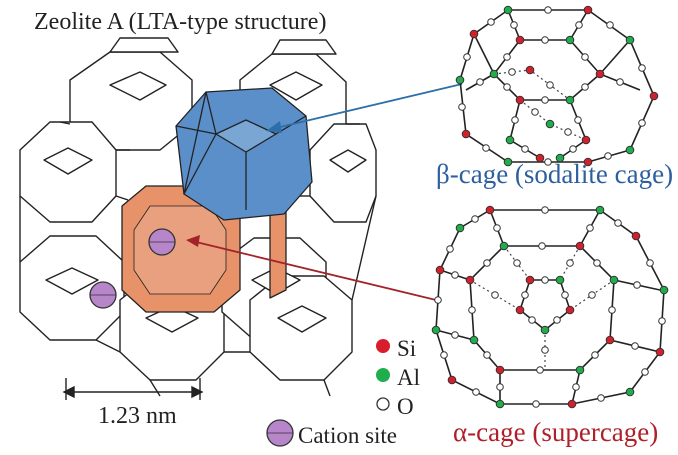 The image size is (678, 455). Describe the element at coordinates (244, 154) in the screenshot. I see `beta-cage-highlight` at that location.